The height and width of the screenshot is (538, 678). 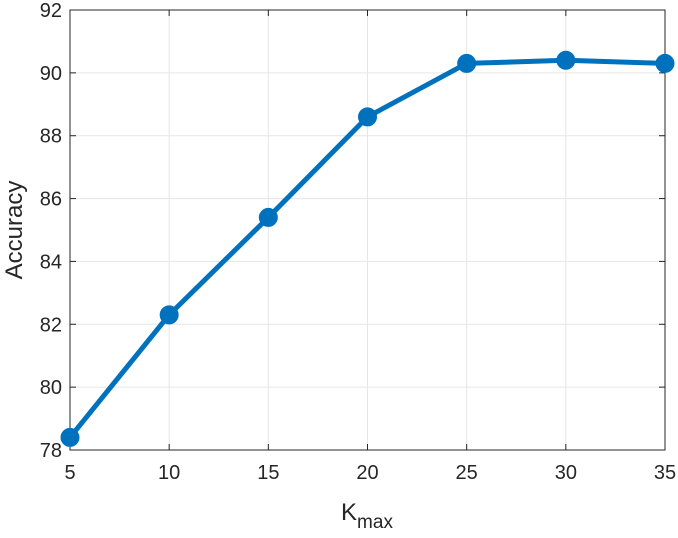 What do you see at coordinates (69, 473) in the screenshot?
I see `x-tick-label: 5` at bounding box center [69, 473].